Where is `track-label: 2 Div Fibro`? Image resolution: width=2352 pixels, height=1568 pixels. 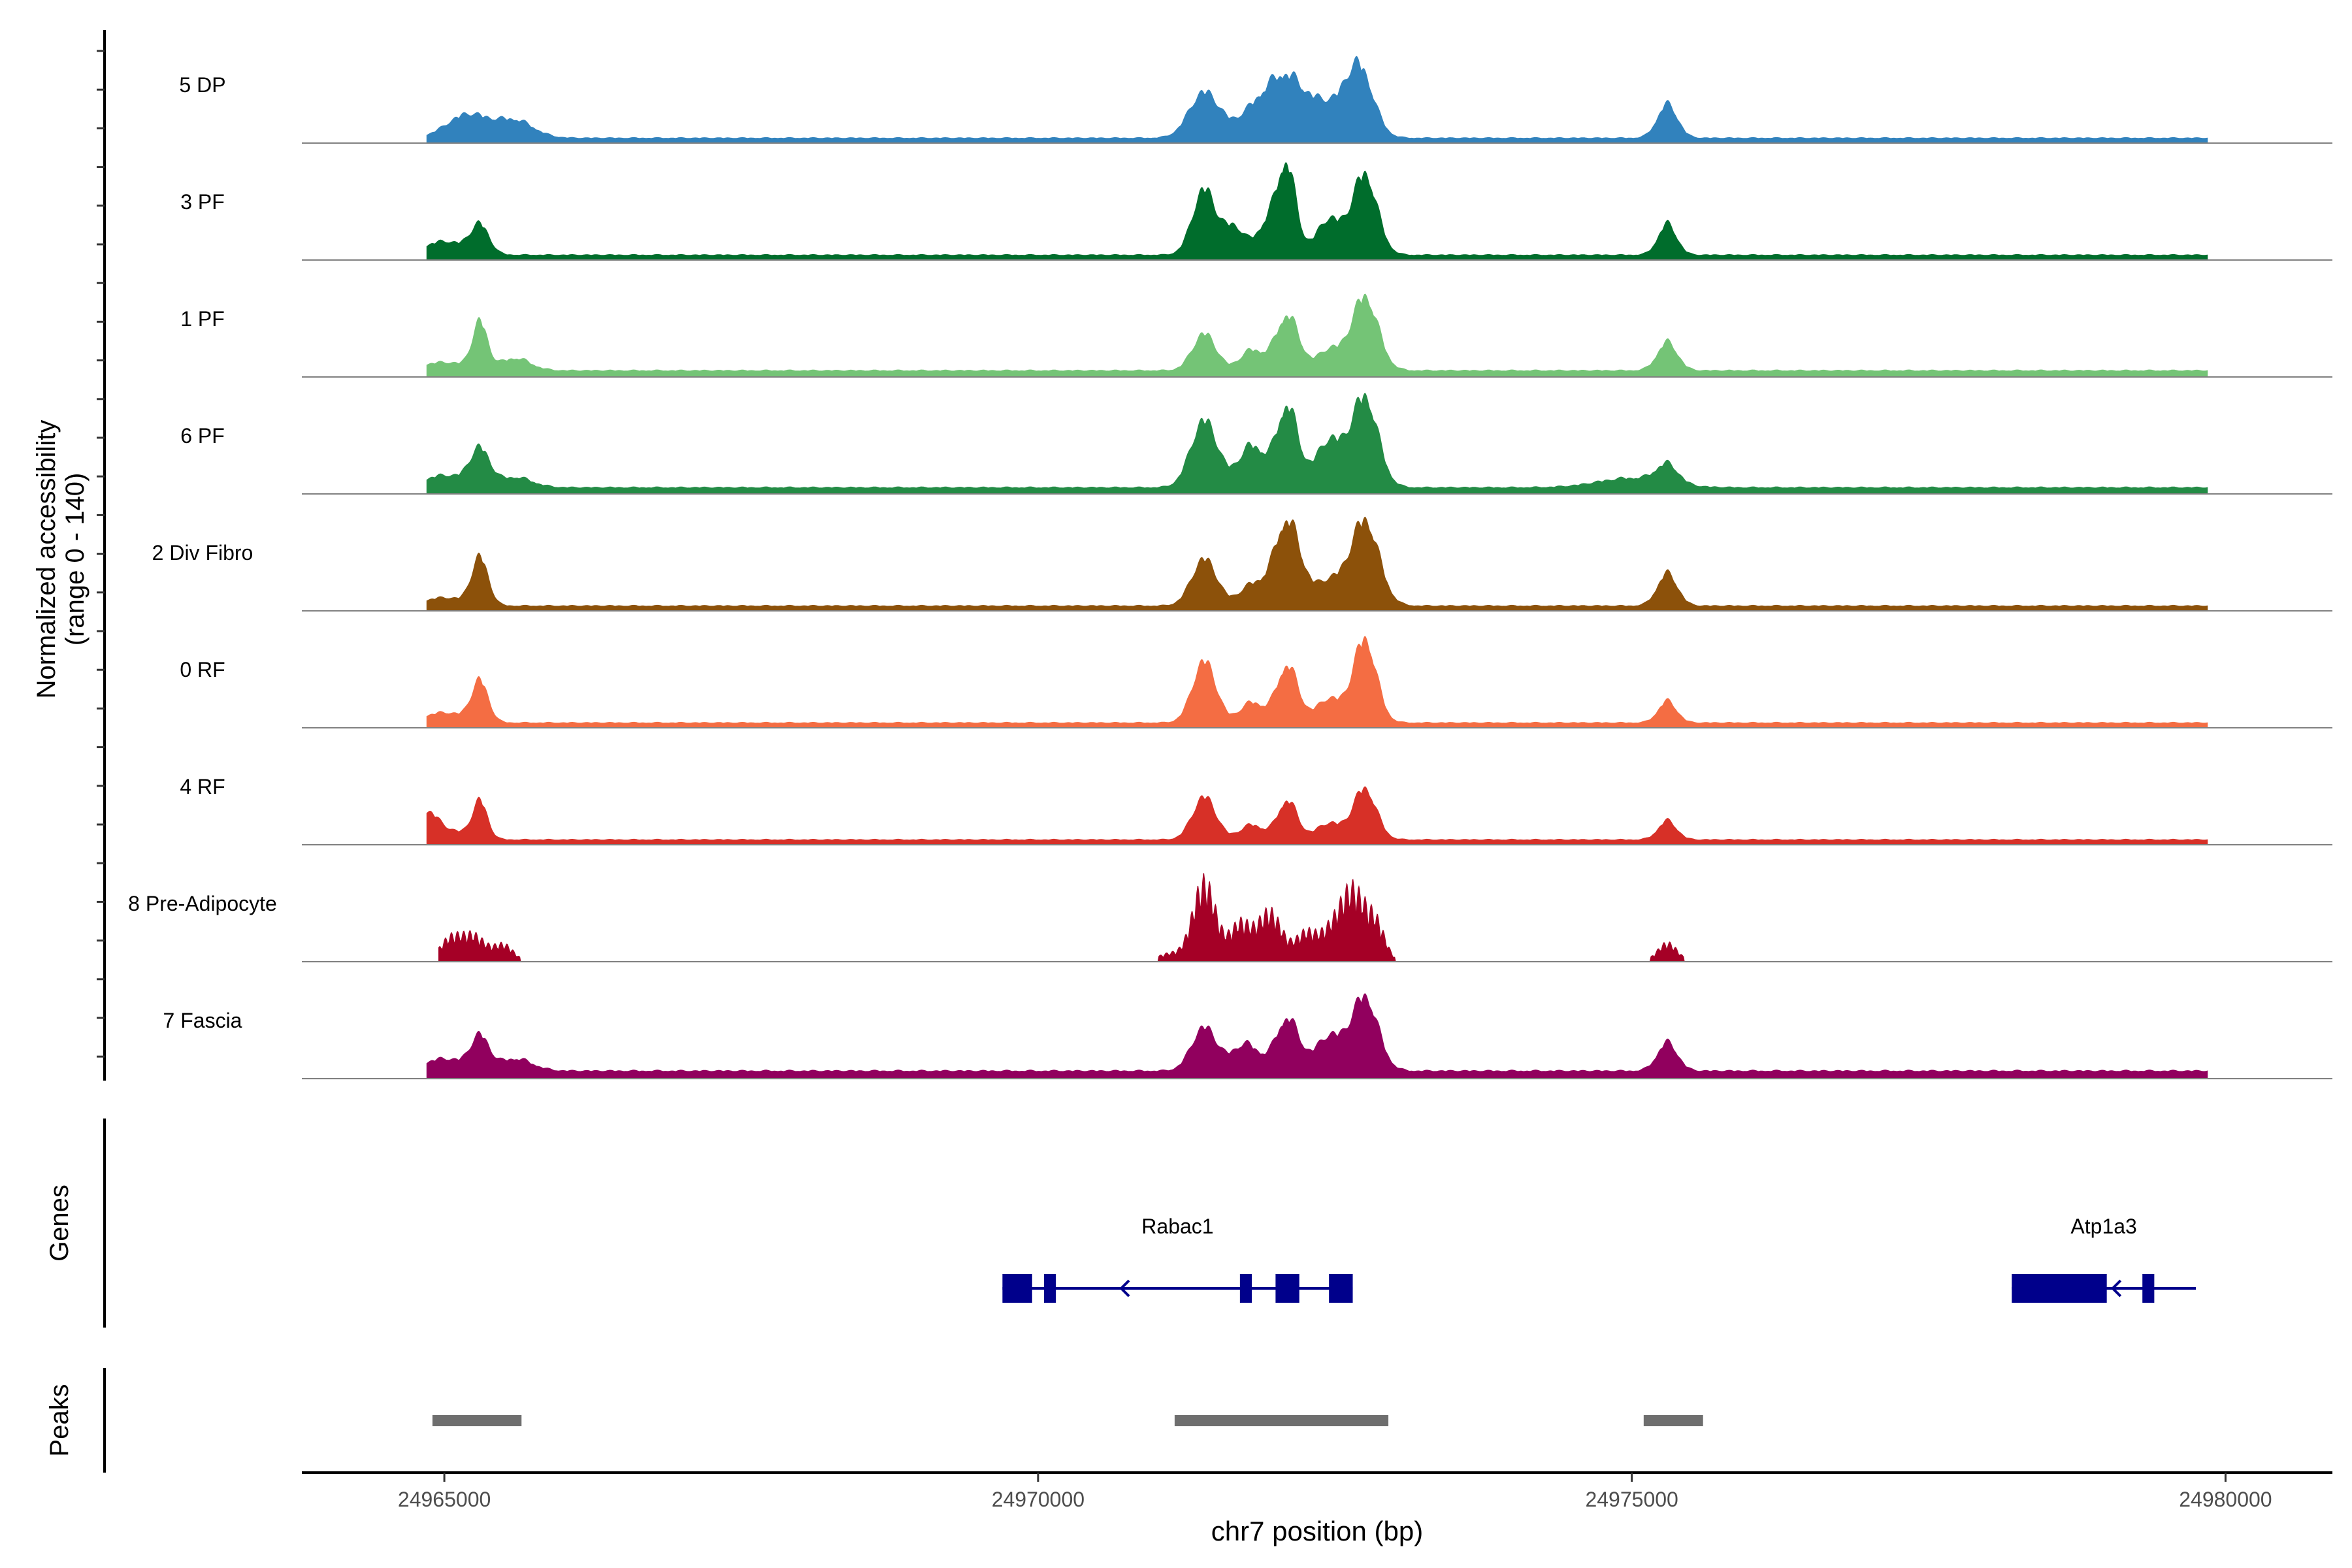
track-label: 2 Div Fibro is located at coordinates (202, 552).